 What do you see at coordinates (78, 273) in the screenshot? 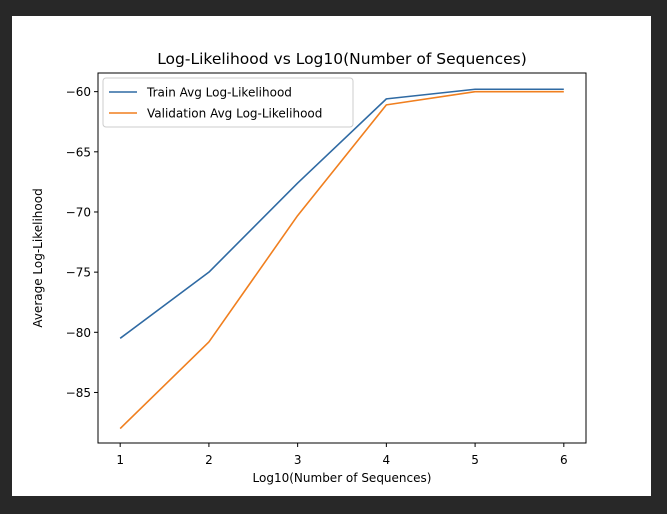
I see `y-tick-label: −75` at bounding box center [78, 273].